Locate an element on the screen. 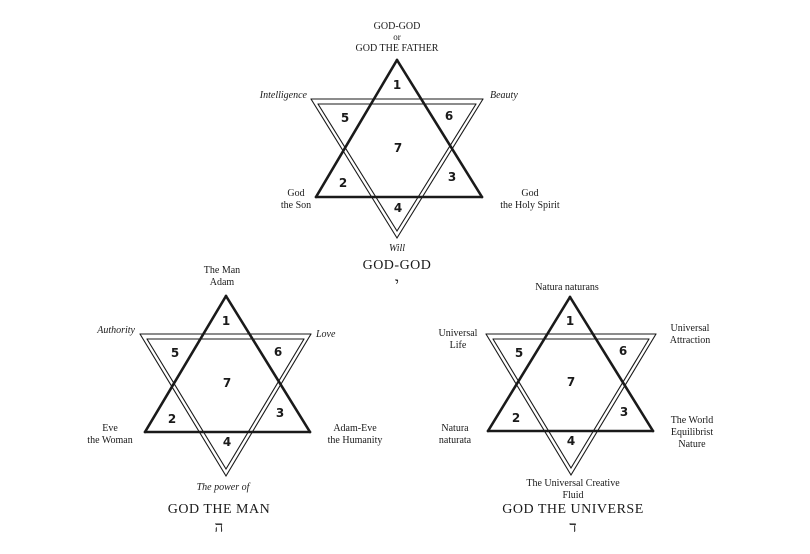 The image size is (810, 554). bottom-label-1: The Universal Creative is located at coordinates (573, 483).